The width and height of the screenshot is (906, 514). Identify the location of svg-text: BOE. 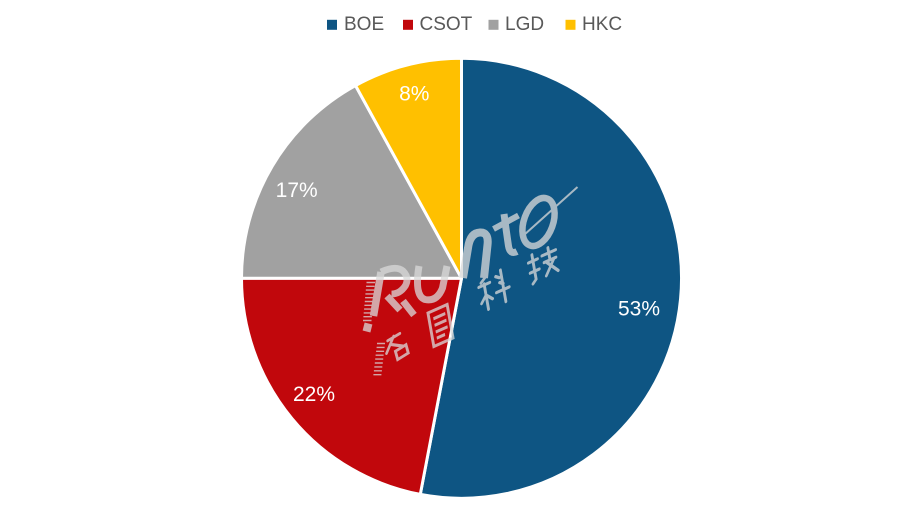
(364, 24).